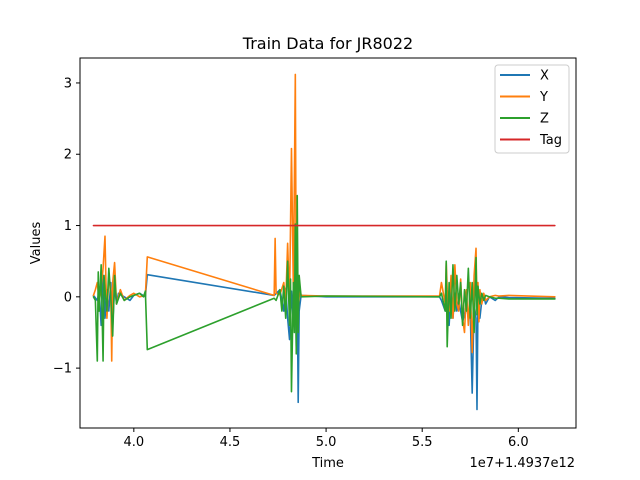 This screenshot has height=480, width=640. I want to click on x-tick-label: 4.5, so click(230, 442).